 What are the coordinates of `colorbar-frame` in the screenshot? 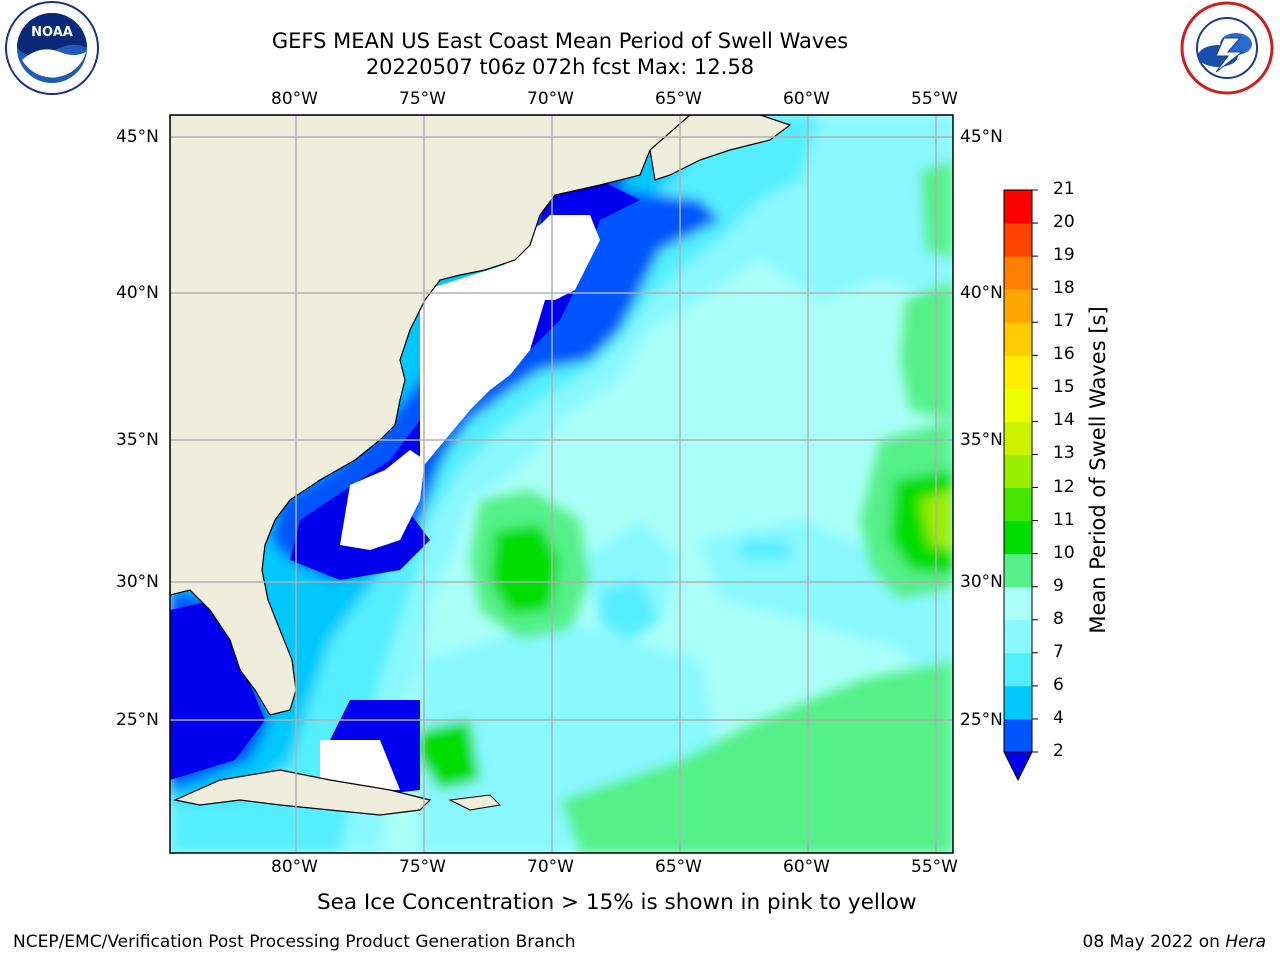 It's located at (1018, 471).